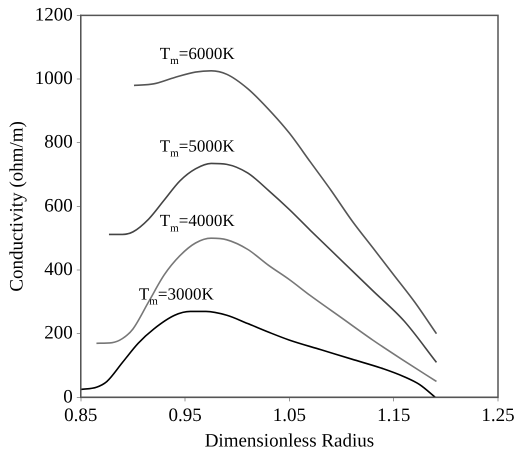  Describe the element at coordinates (289, 415) in the screenshot. I see `x-tick-label: 1.05` at that location.